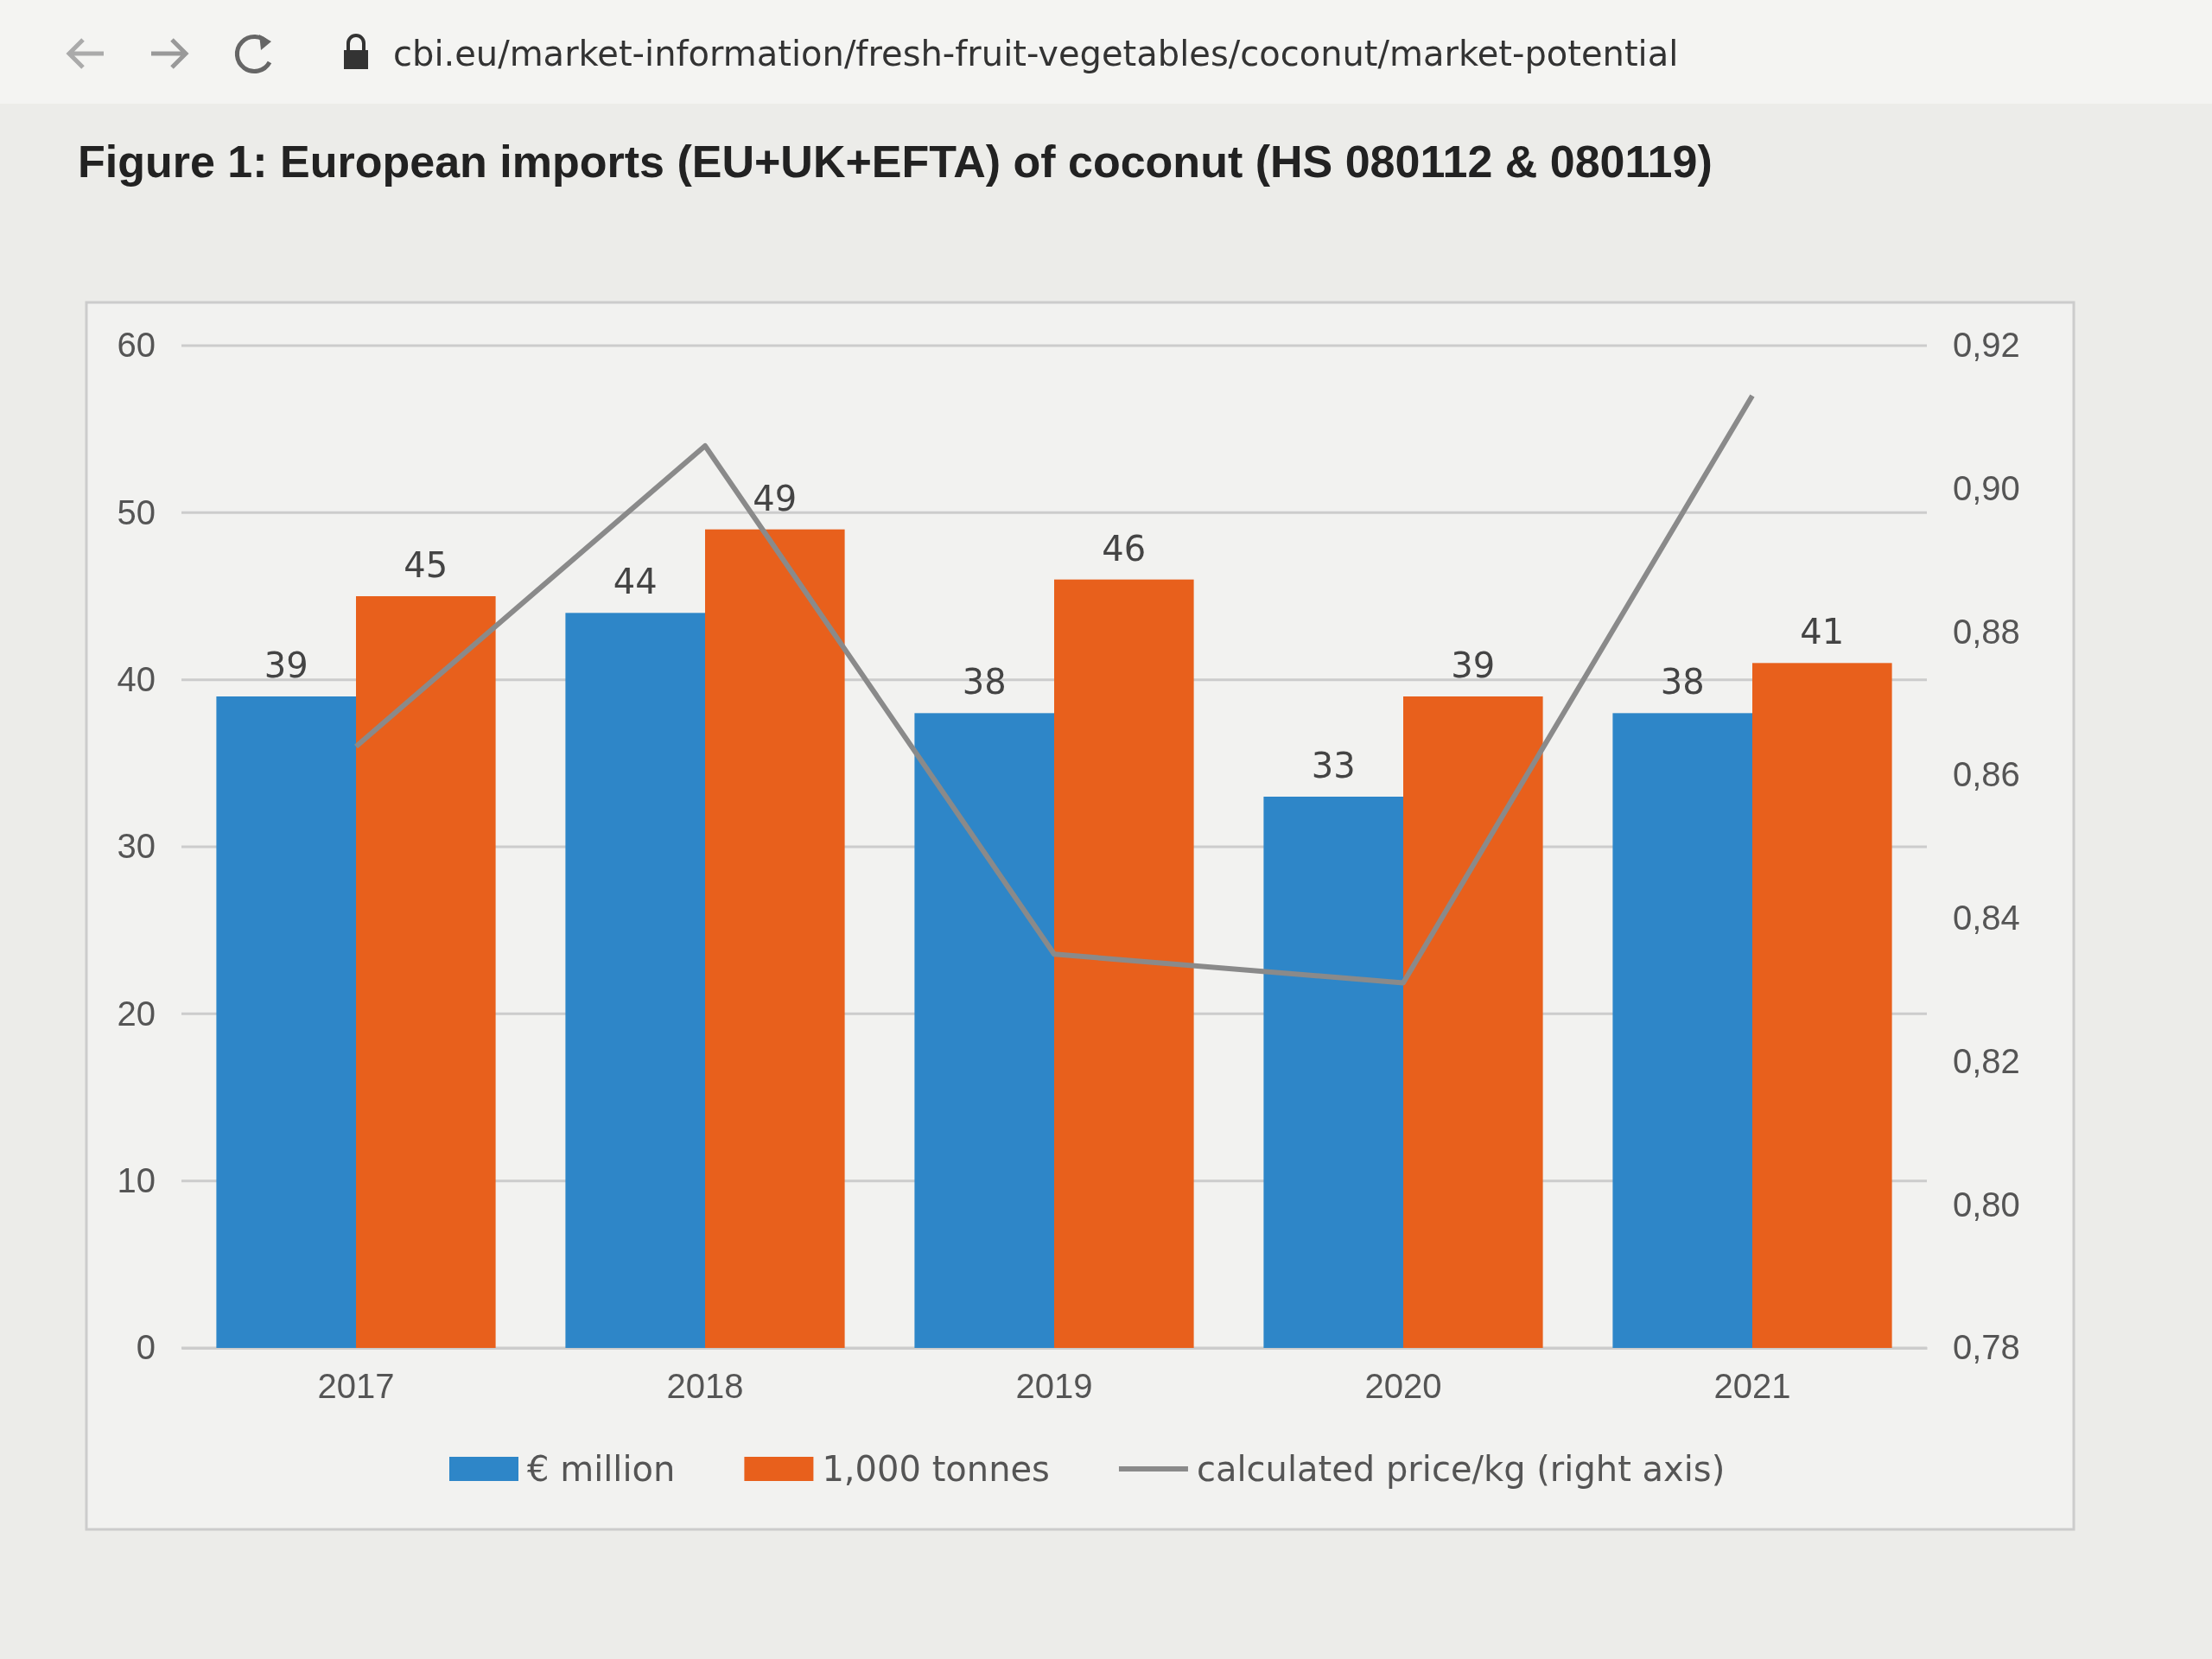 This screenshot has height=1659, width=2212. I want to click on x-tick-label: 2020, so click(1403, 1386).